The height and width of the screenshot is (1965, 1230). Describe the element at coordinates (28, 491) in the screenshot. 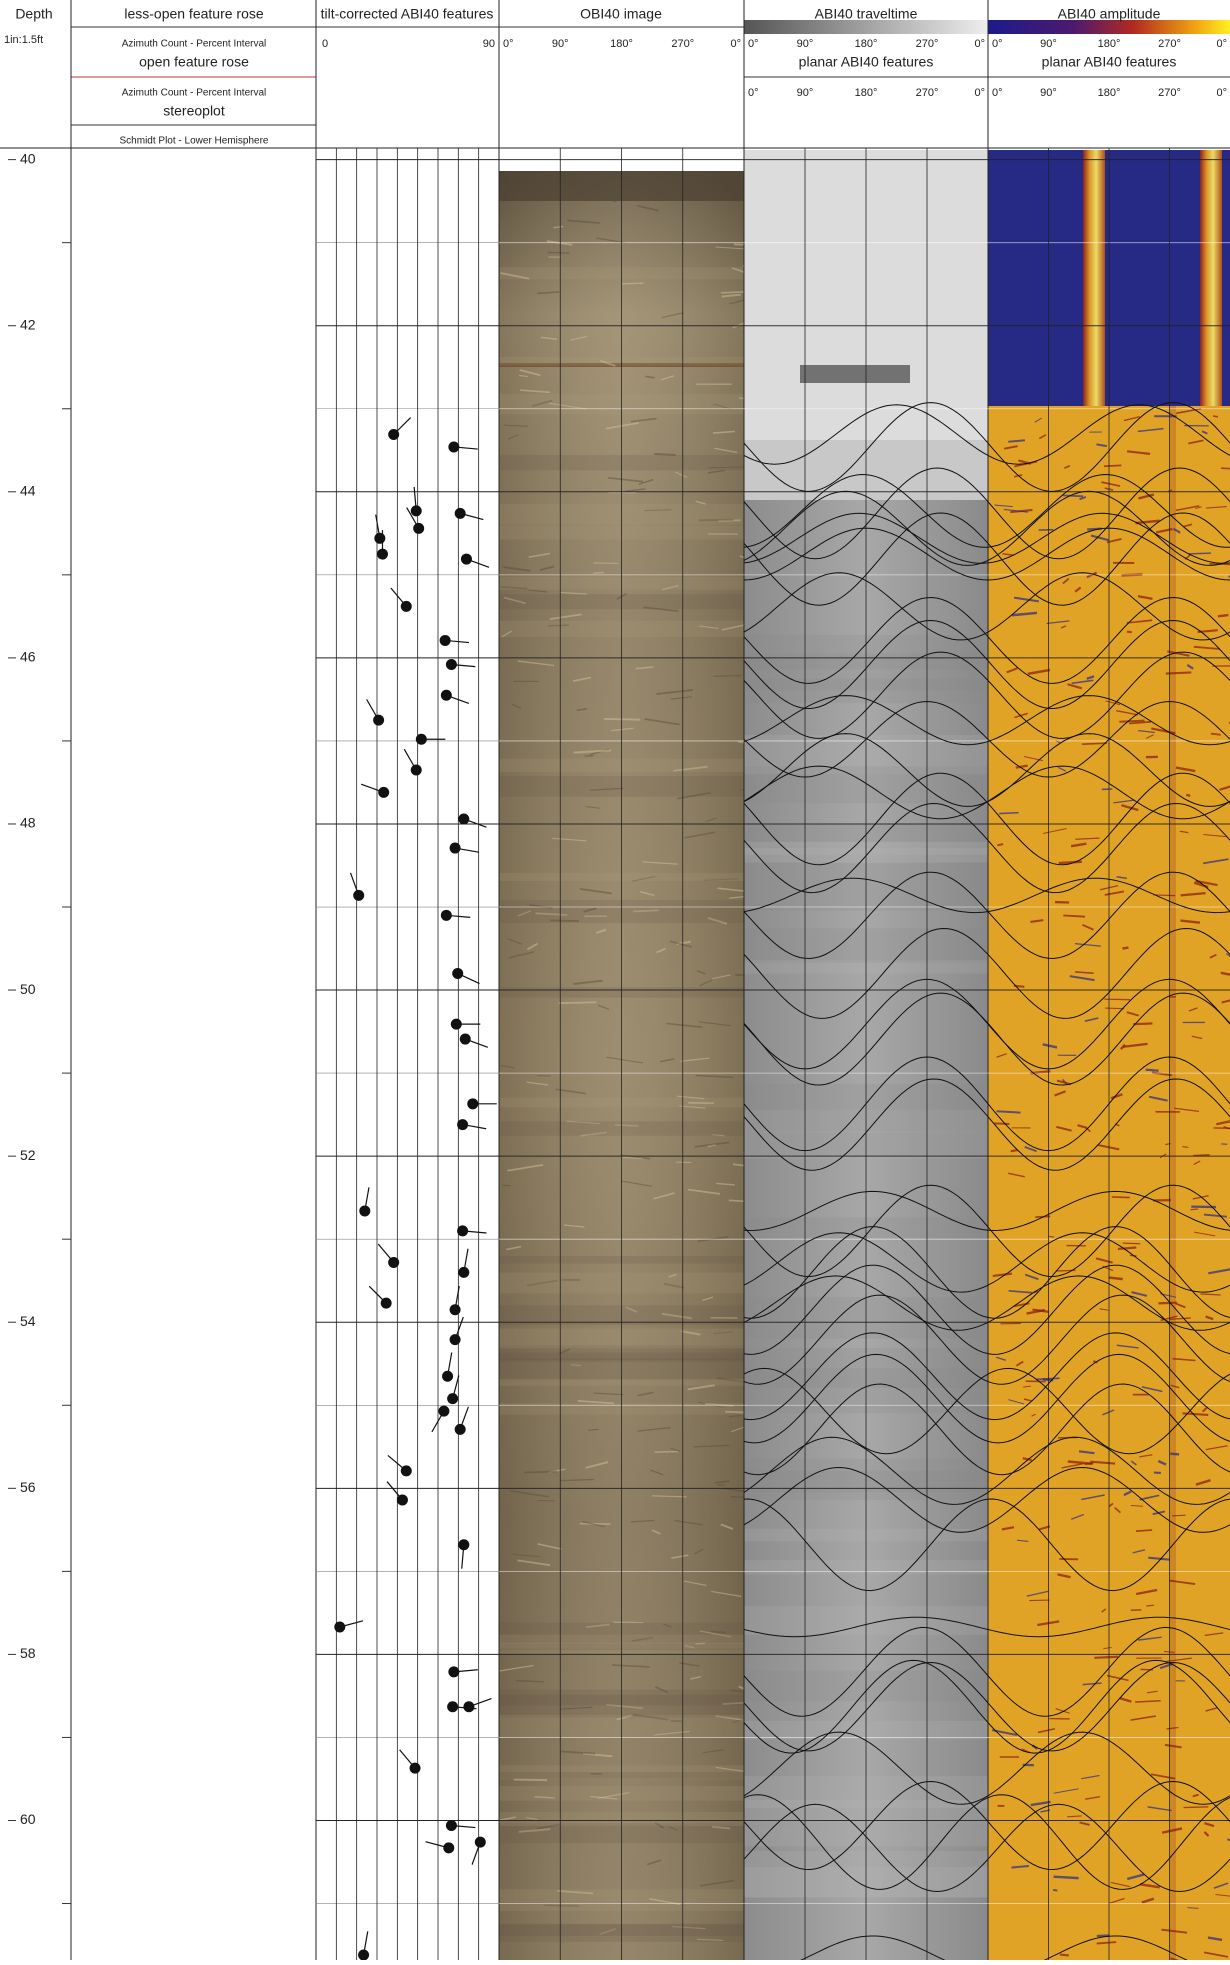

I see `depth-label: 44` at that location.